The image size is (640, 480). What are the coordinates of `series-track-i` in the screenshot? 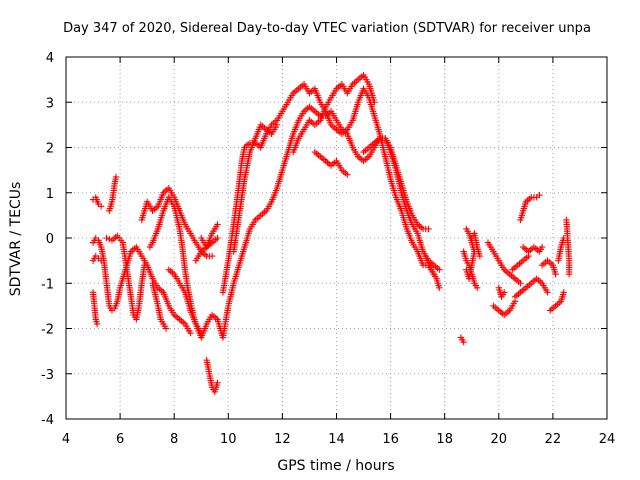 It's located at (159, 306).